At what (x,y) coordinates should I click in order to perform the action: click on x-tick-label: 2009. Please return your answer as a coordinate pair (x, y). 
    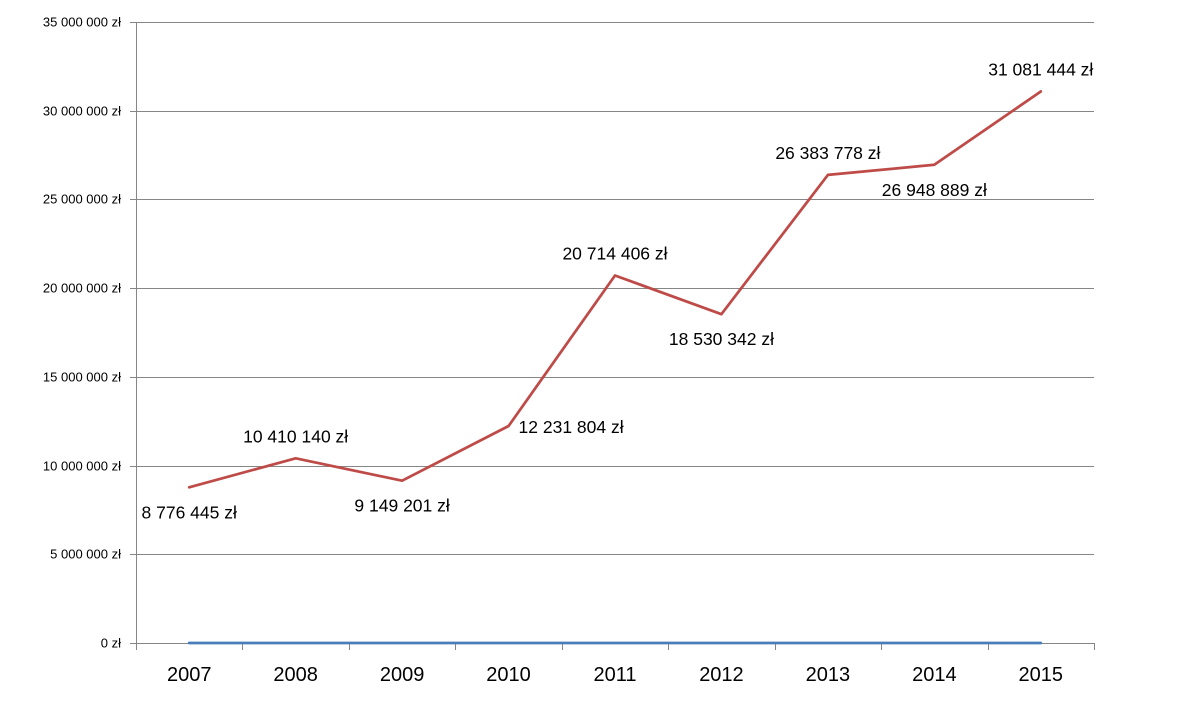
    Looking at the image, I should click on (402, 675).